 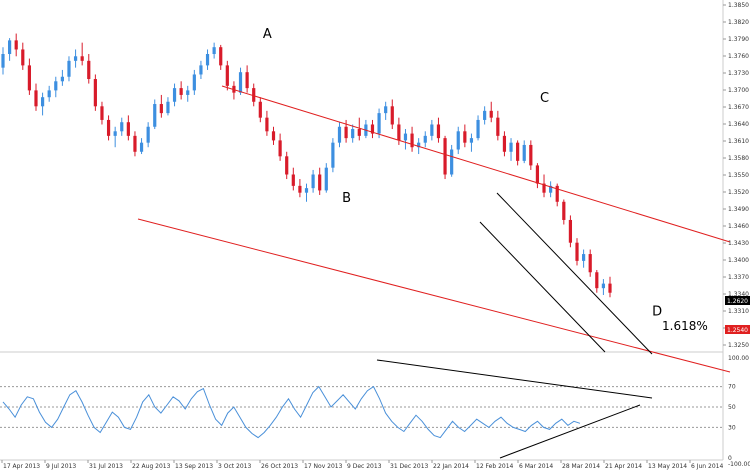 I want to click on oscillator-tick-label: 100.00, so click(x=738, y=358).